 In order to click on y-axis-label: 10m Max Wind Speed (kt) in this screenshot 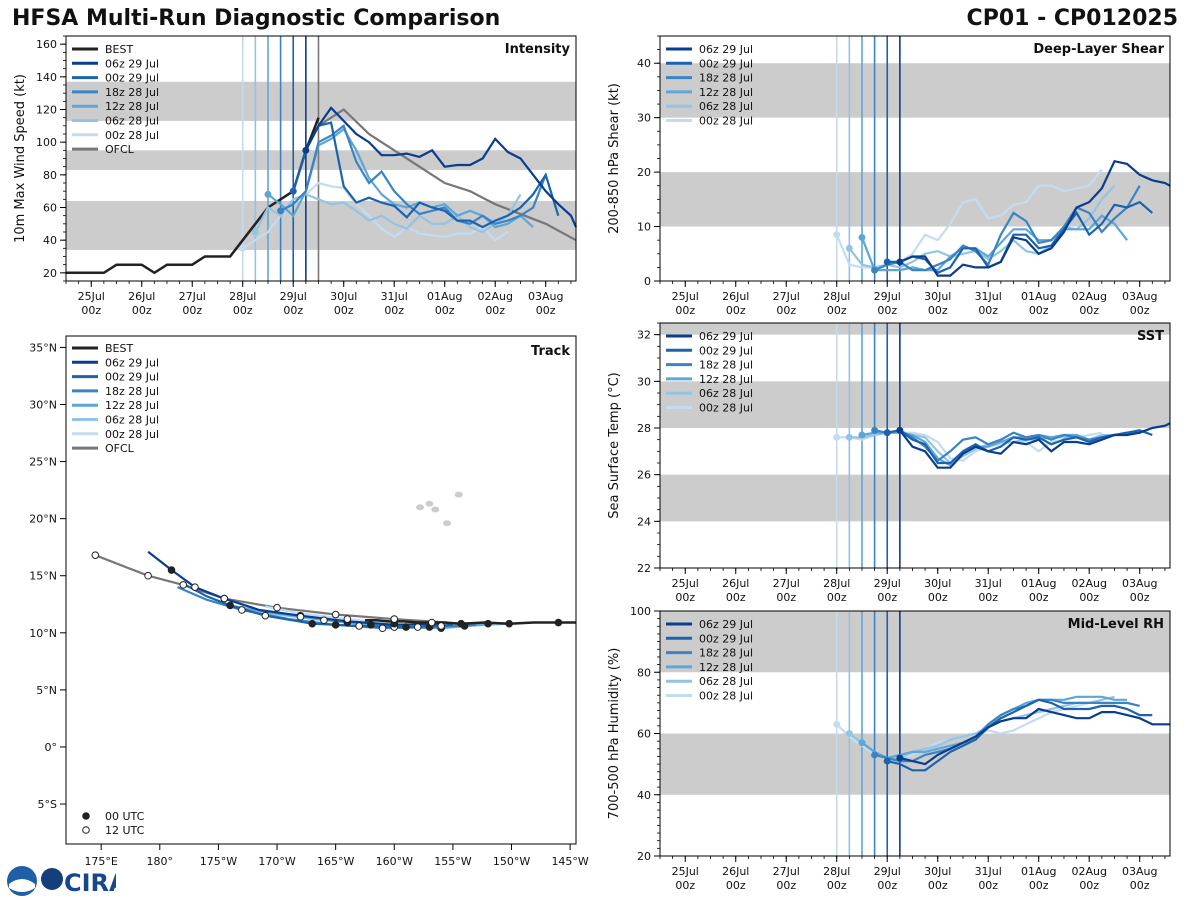, I will do `click(20, 158)`.